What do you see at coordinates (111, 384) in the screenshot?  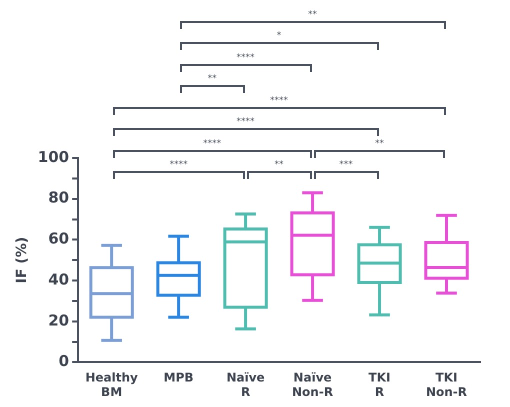 I see `x-tick-label: Healthy BM` at bounding box center [111, 384].